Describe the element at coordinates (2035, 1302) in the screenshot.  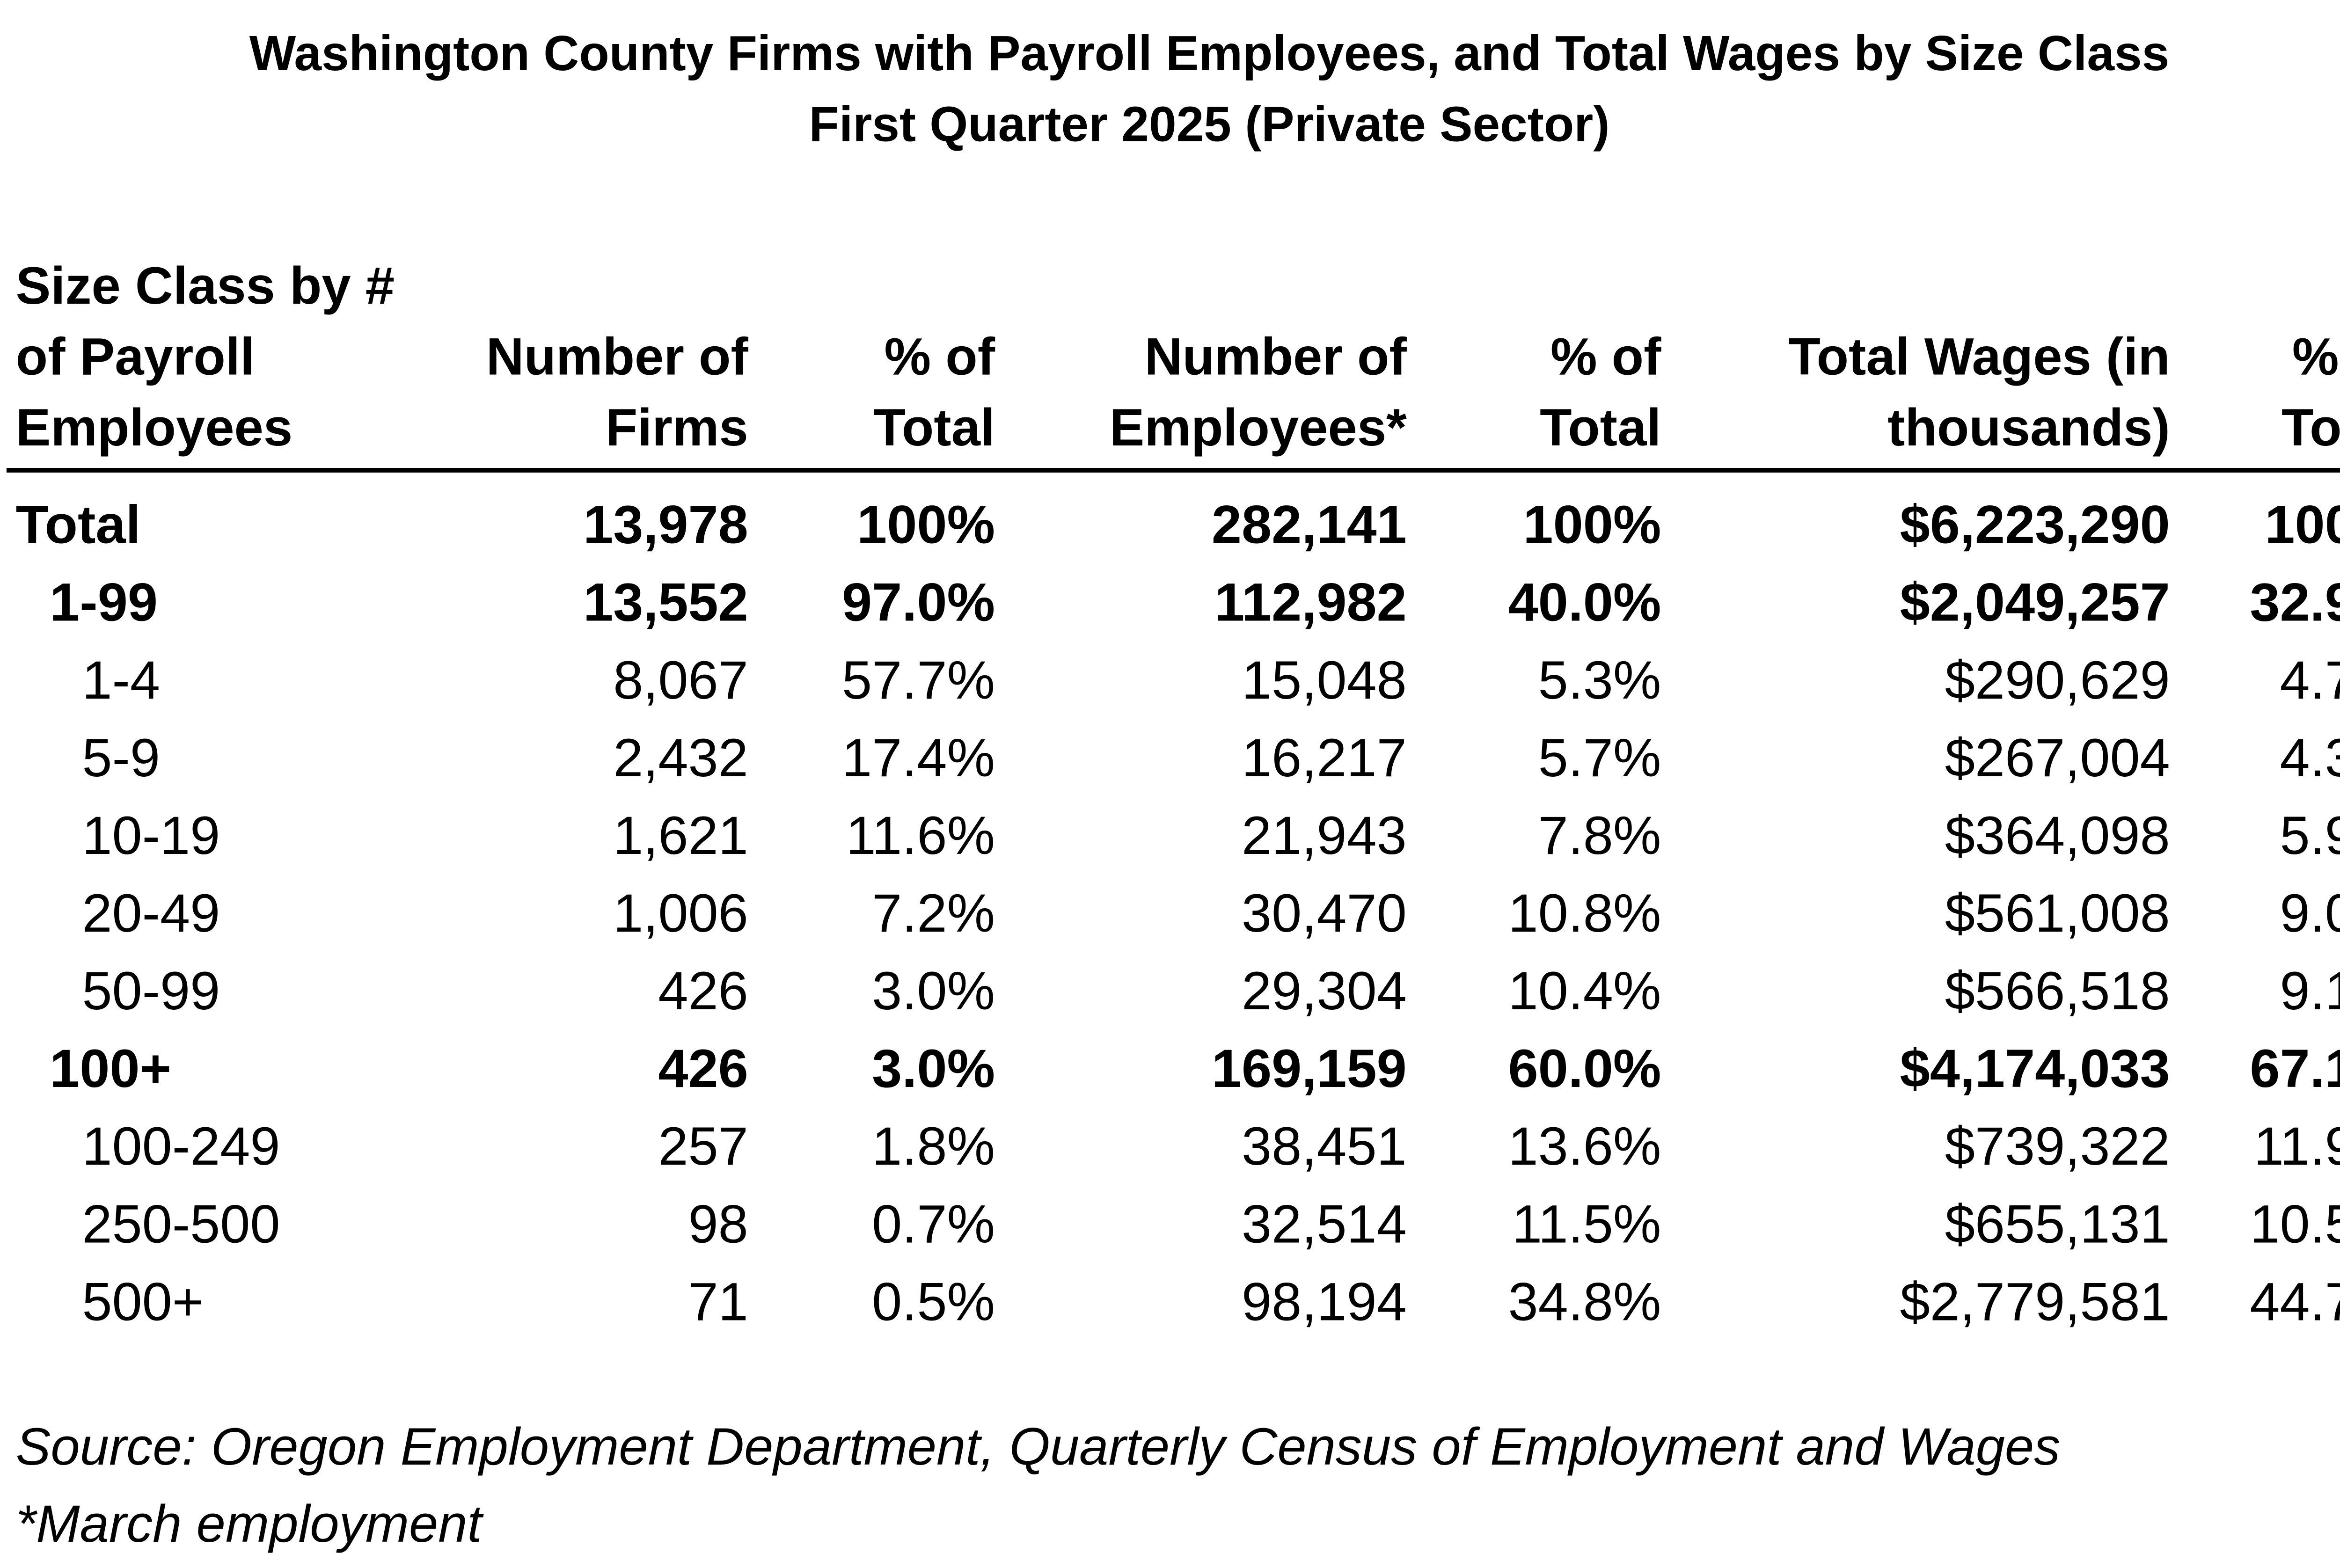
I see `table-cell: $2,779,581` at that location.